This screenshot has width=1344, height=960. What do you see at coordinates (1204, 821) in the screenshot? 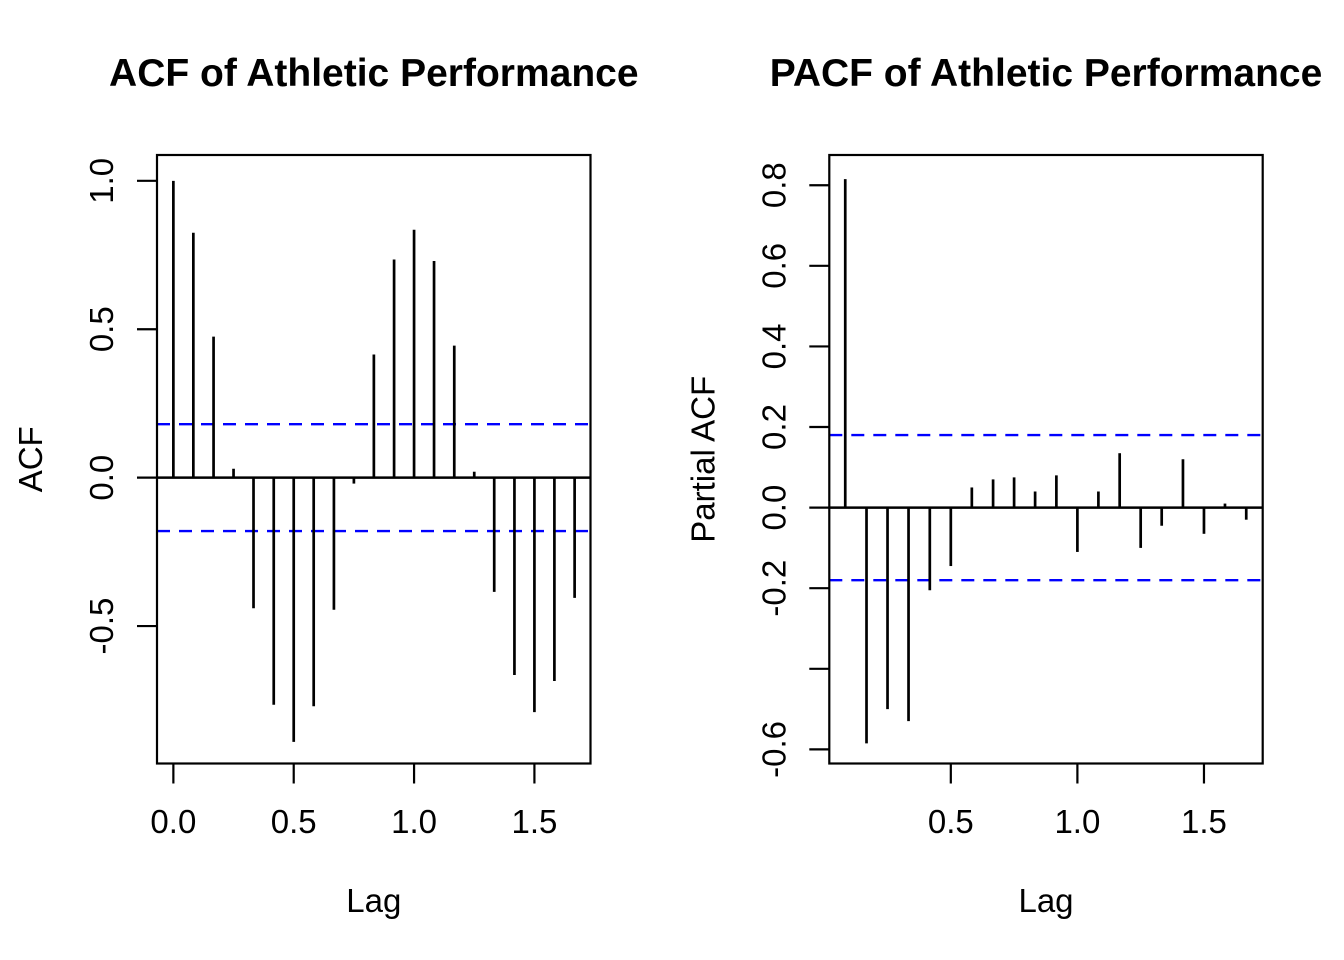
I see `pacf-xtick-label: 1.5` at bounding box center [1204, 821].